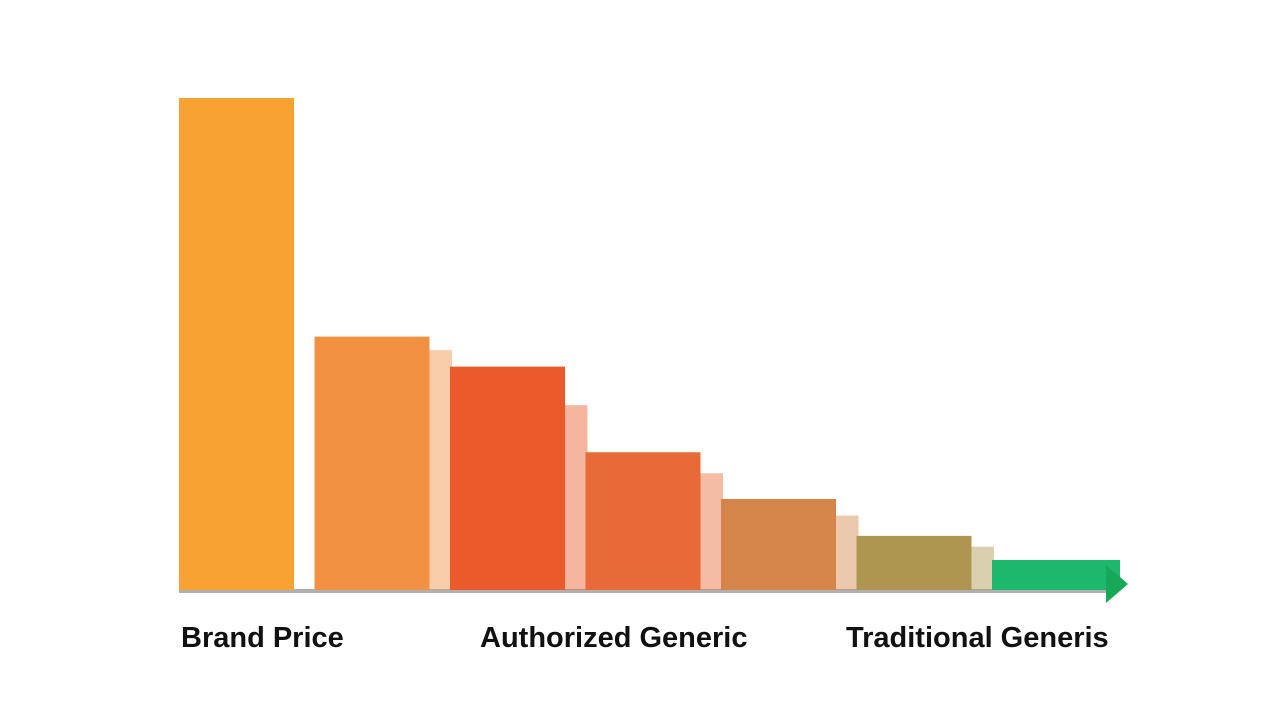 The image size is (1280, 720). Describe the element at coordinates (1117, 583) in the screenshot. I see `arrow-head-icon` at that location.